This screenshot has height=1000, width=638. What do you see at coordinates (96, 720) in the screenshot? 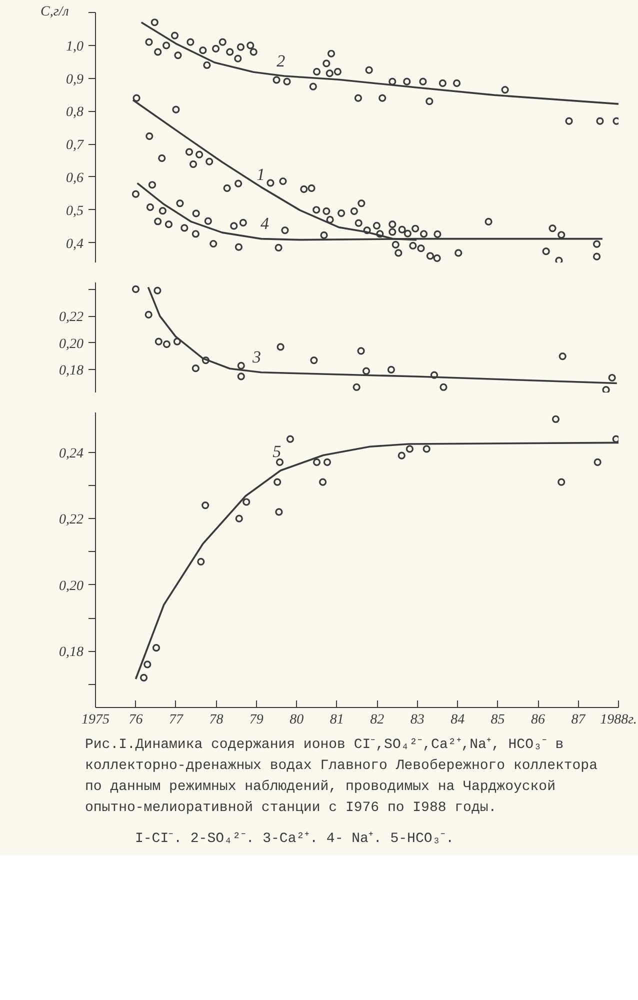
I see `x-tick-label: 1975` at bounding box center [96, 720].